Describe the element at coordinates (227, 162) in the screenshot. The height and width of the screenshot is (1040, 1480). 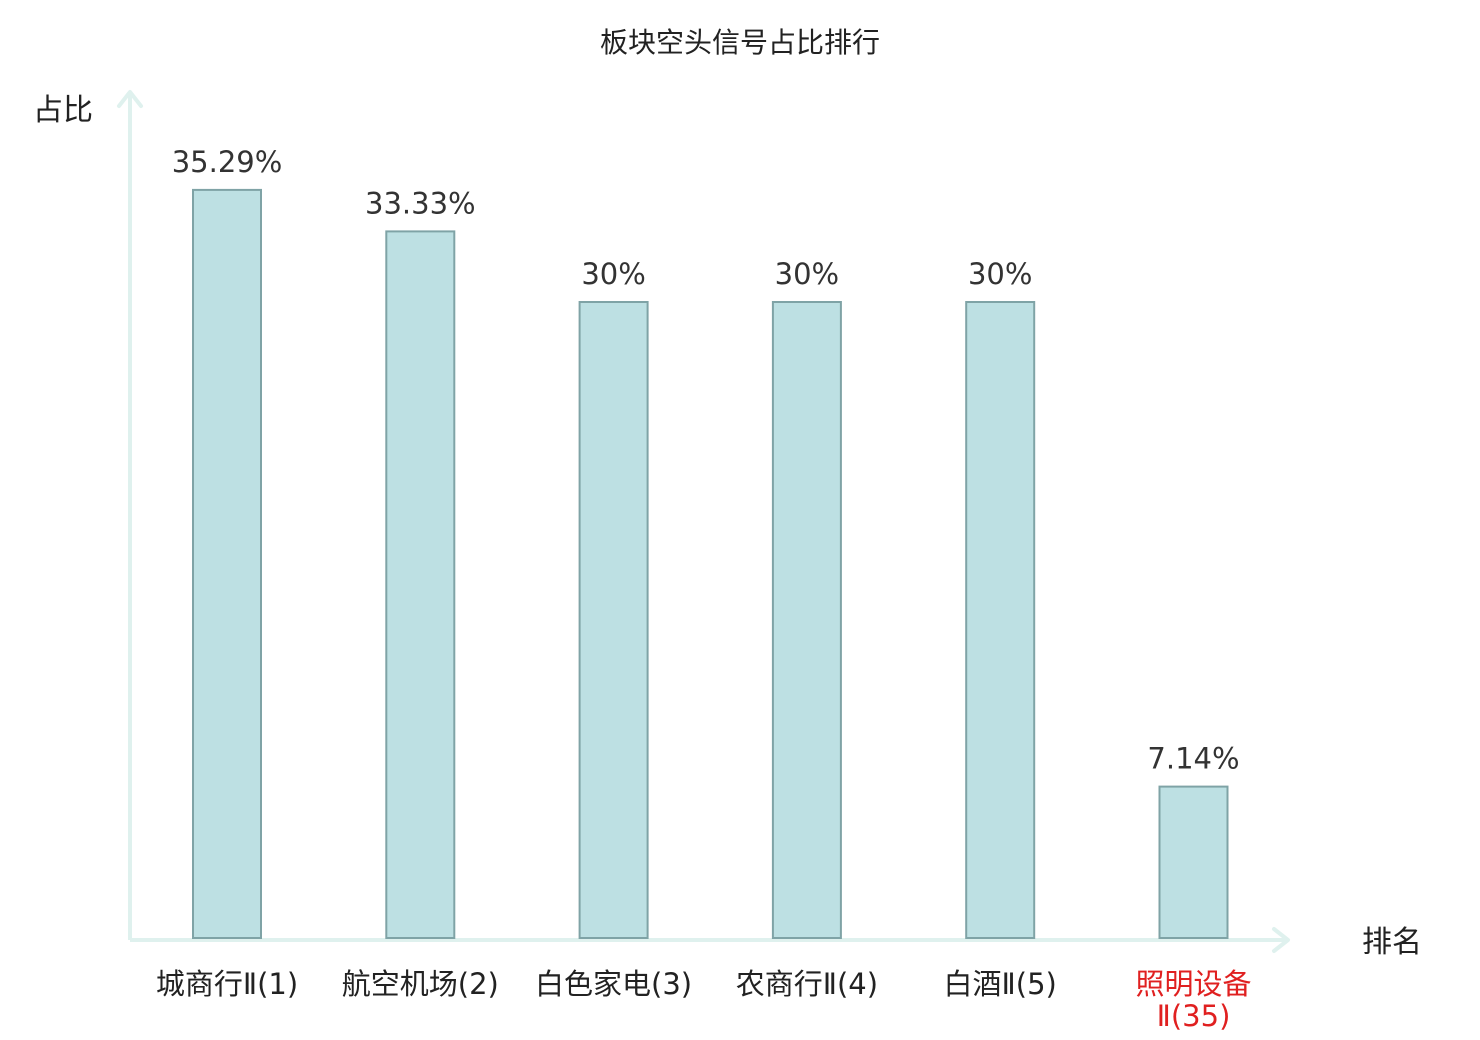
I see `bar-value-label-1: 35.29%` at that location.